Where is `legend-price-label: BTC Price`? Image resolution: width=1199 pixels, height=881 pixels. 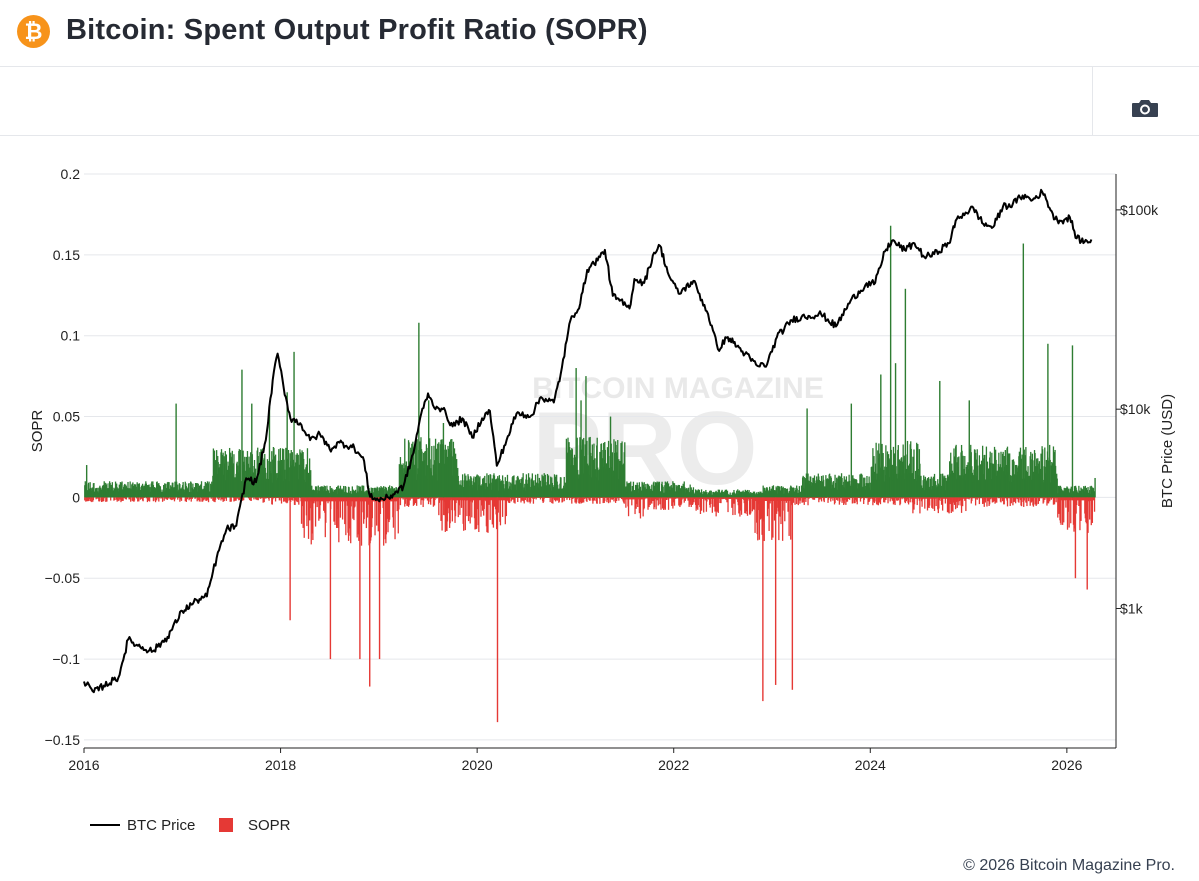
legend-price-label: BTC Price is located at coordinates (161, 825).